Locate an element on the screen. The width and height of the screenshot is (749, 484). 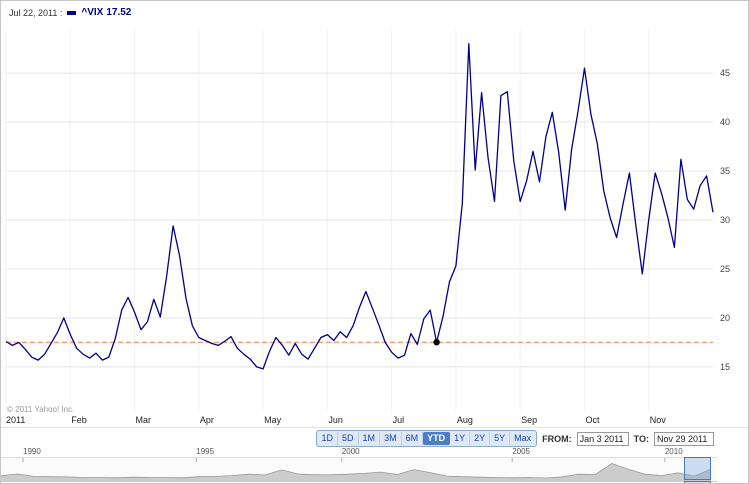
chart-header: Jul 22, 2011 : ^VIX 17.52 is located at coordinates (71, 12).